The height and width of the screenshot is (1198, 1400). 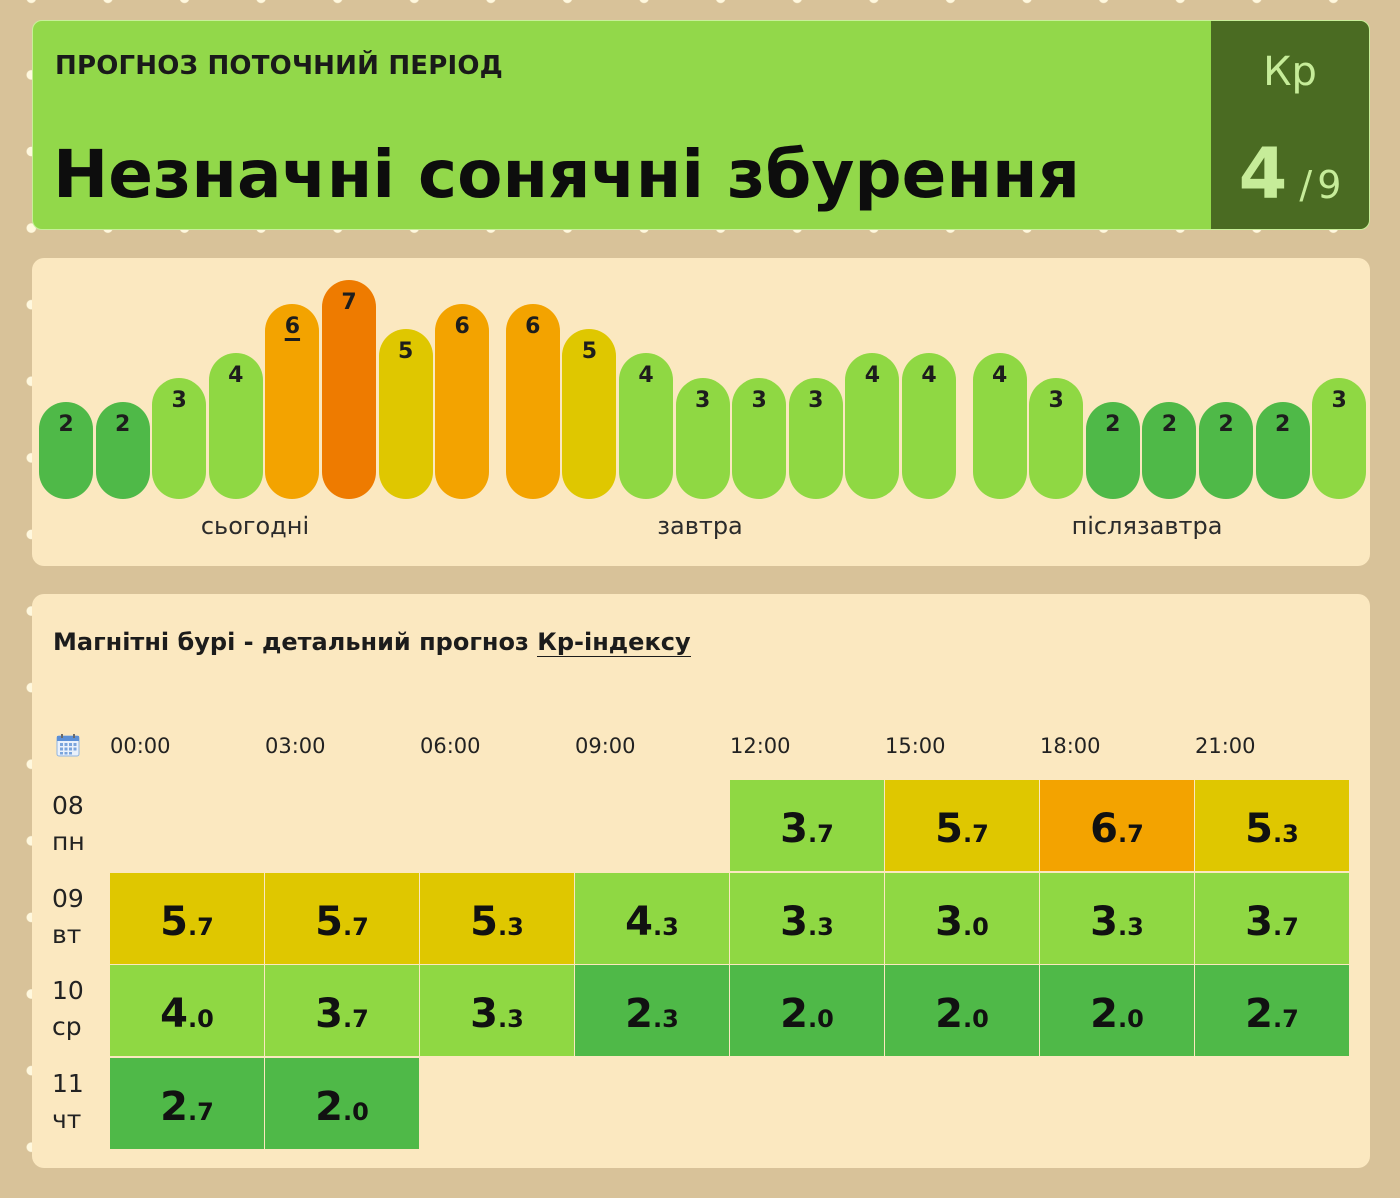 I want to click on kp-cell: 3.0, so click(x=962, y=918).